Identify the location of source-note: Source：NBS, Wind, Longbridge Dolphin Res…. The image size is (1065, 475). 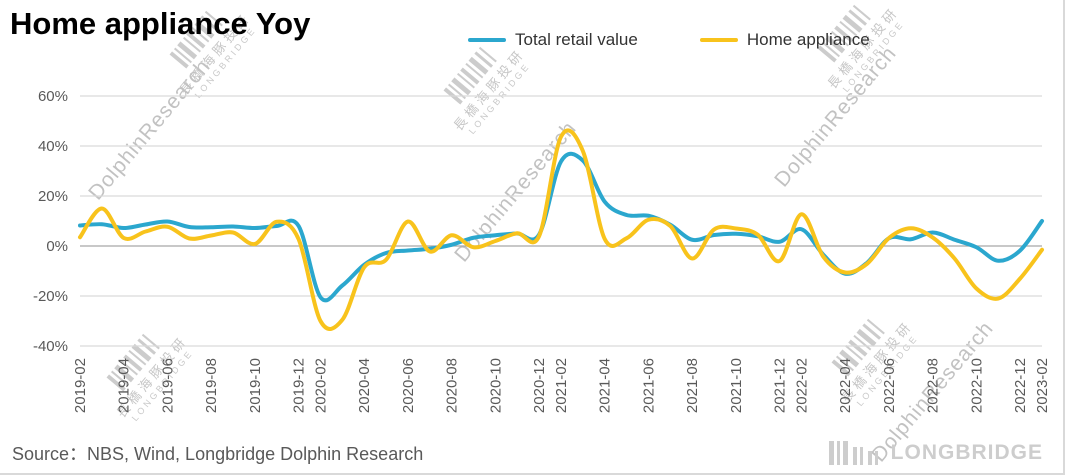
(218, 454).